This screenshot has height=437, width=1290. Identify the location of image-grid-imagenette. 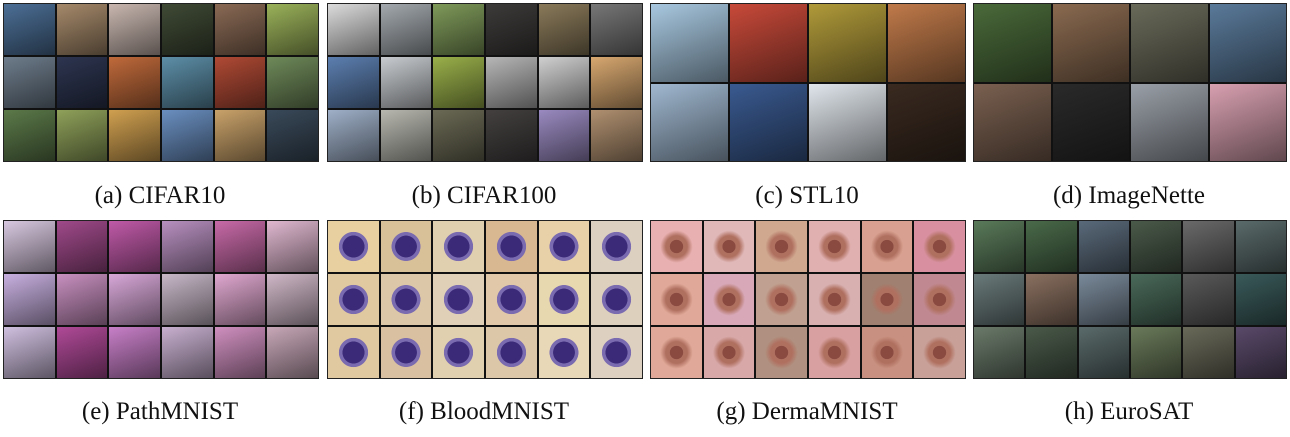
(1130, 82).